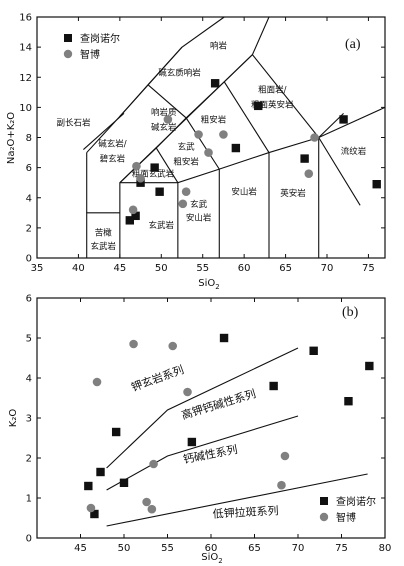  Describe the element at coordinates (37, 268) in the screenshot. I see `x-tick-label: 35` at that location.